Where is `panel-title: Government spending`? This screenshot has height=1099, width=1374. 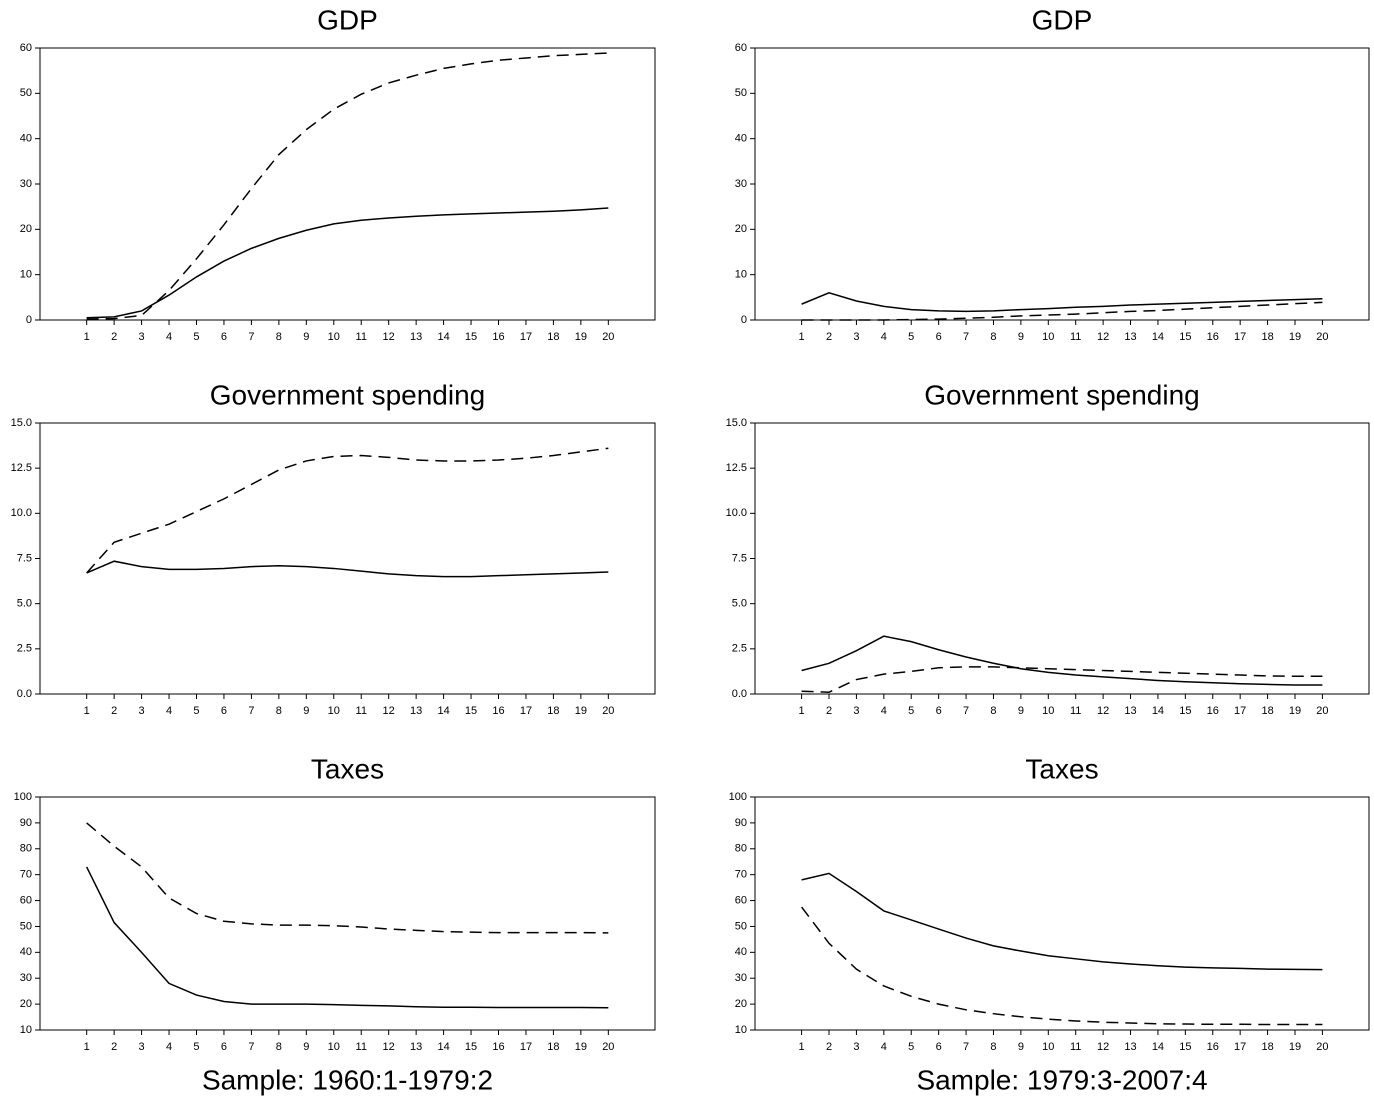
panel-title: Government spending is located at coordinates (348, 394).